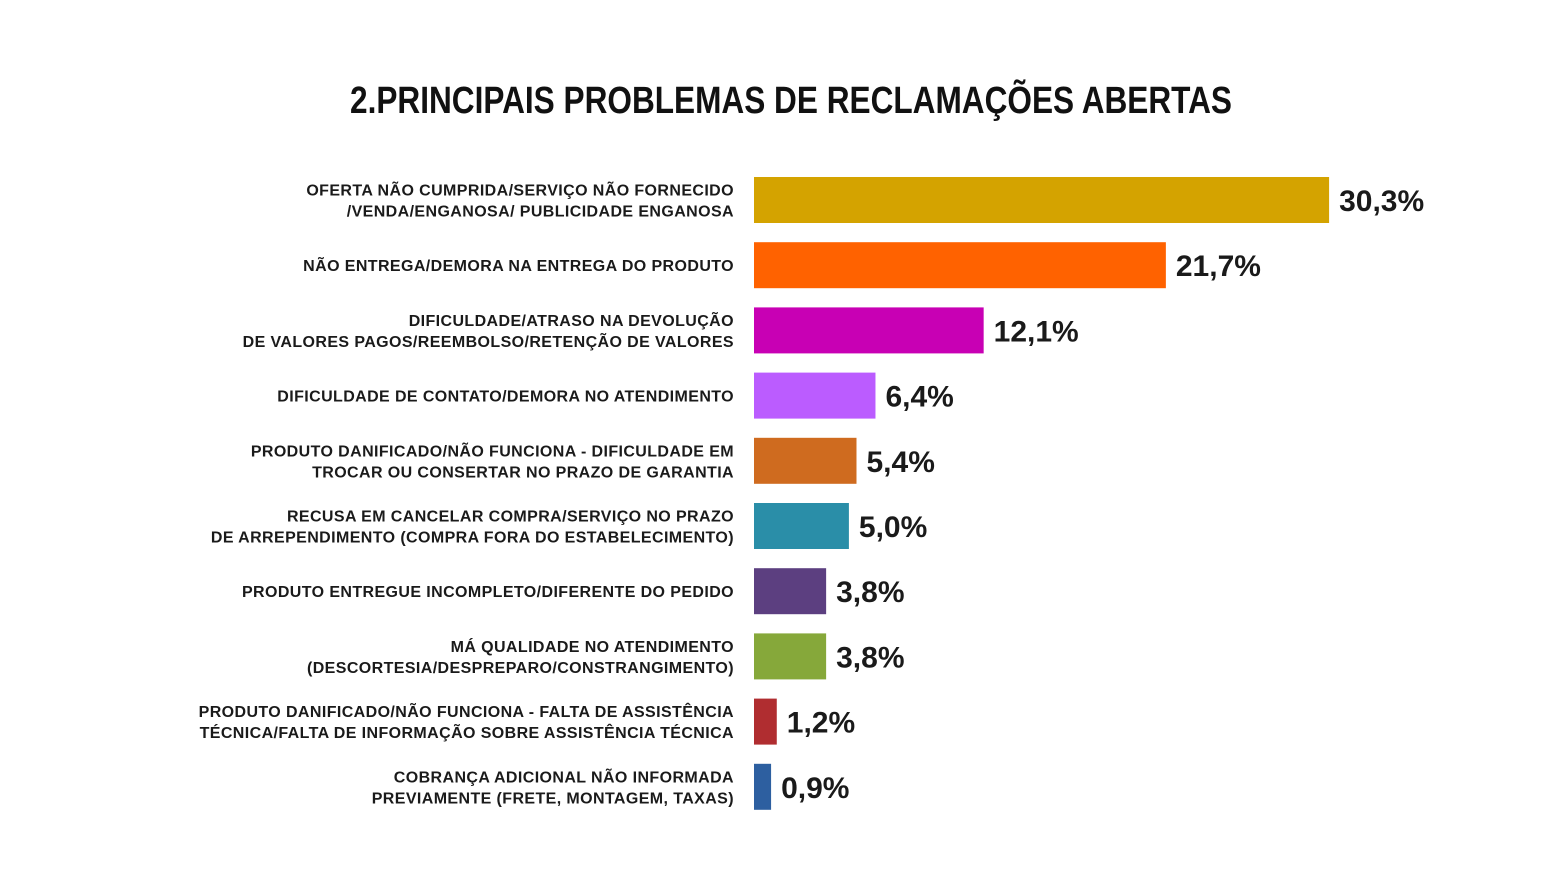 The height and width of the screenshot is (881, 1563). What do you see at coordinates (1381, 201) in the screenshot?
I see `value-label: 30,3%` at bounding box center [1381, 201].